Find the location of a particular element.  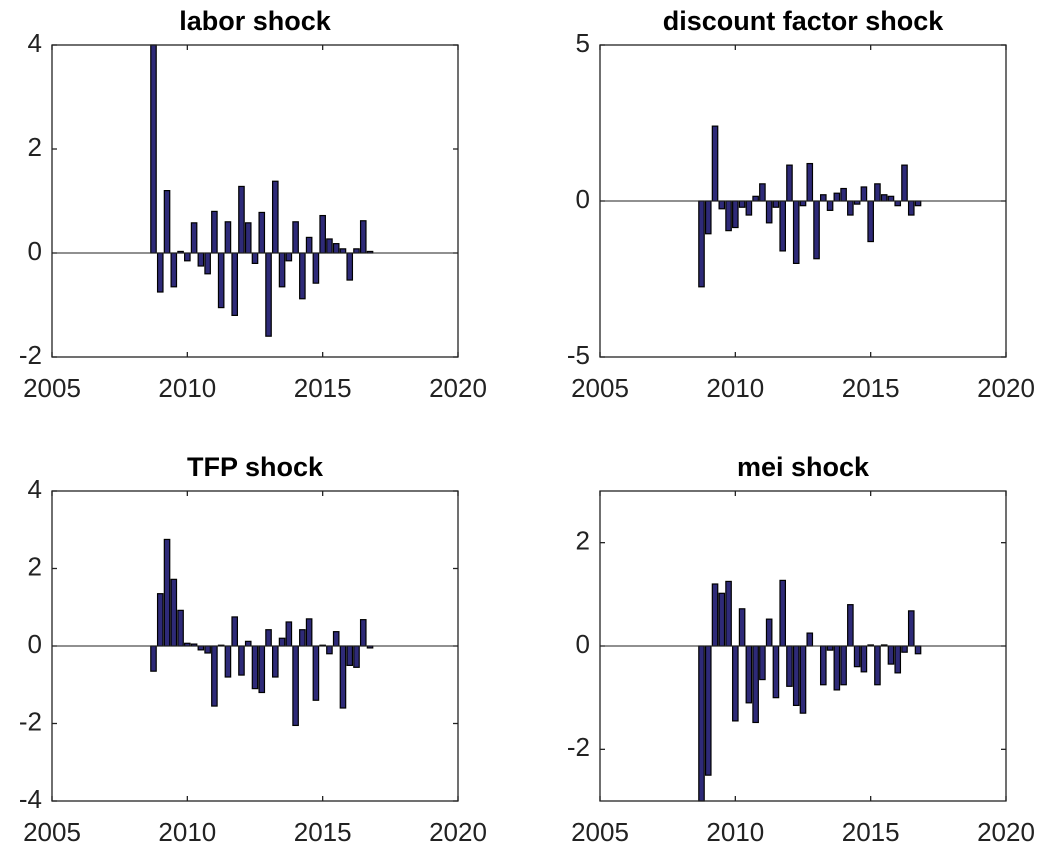

subplot-title: discount factor shock is located at coordinates (804, 21).